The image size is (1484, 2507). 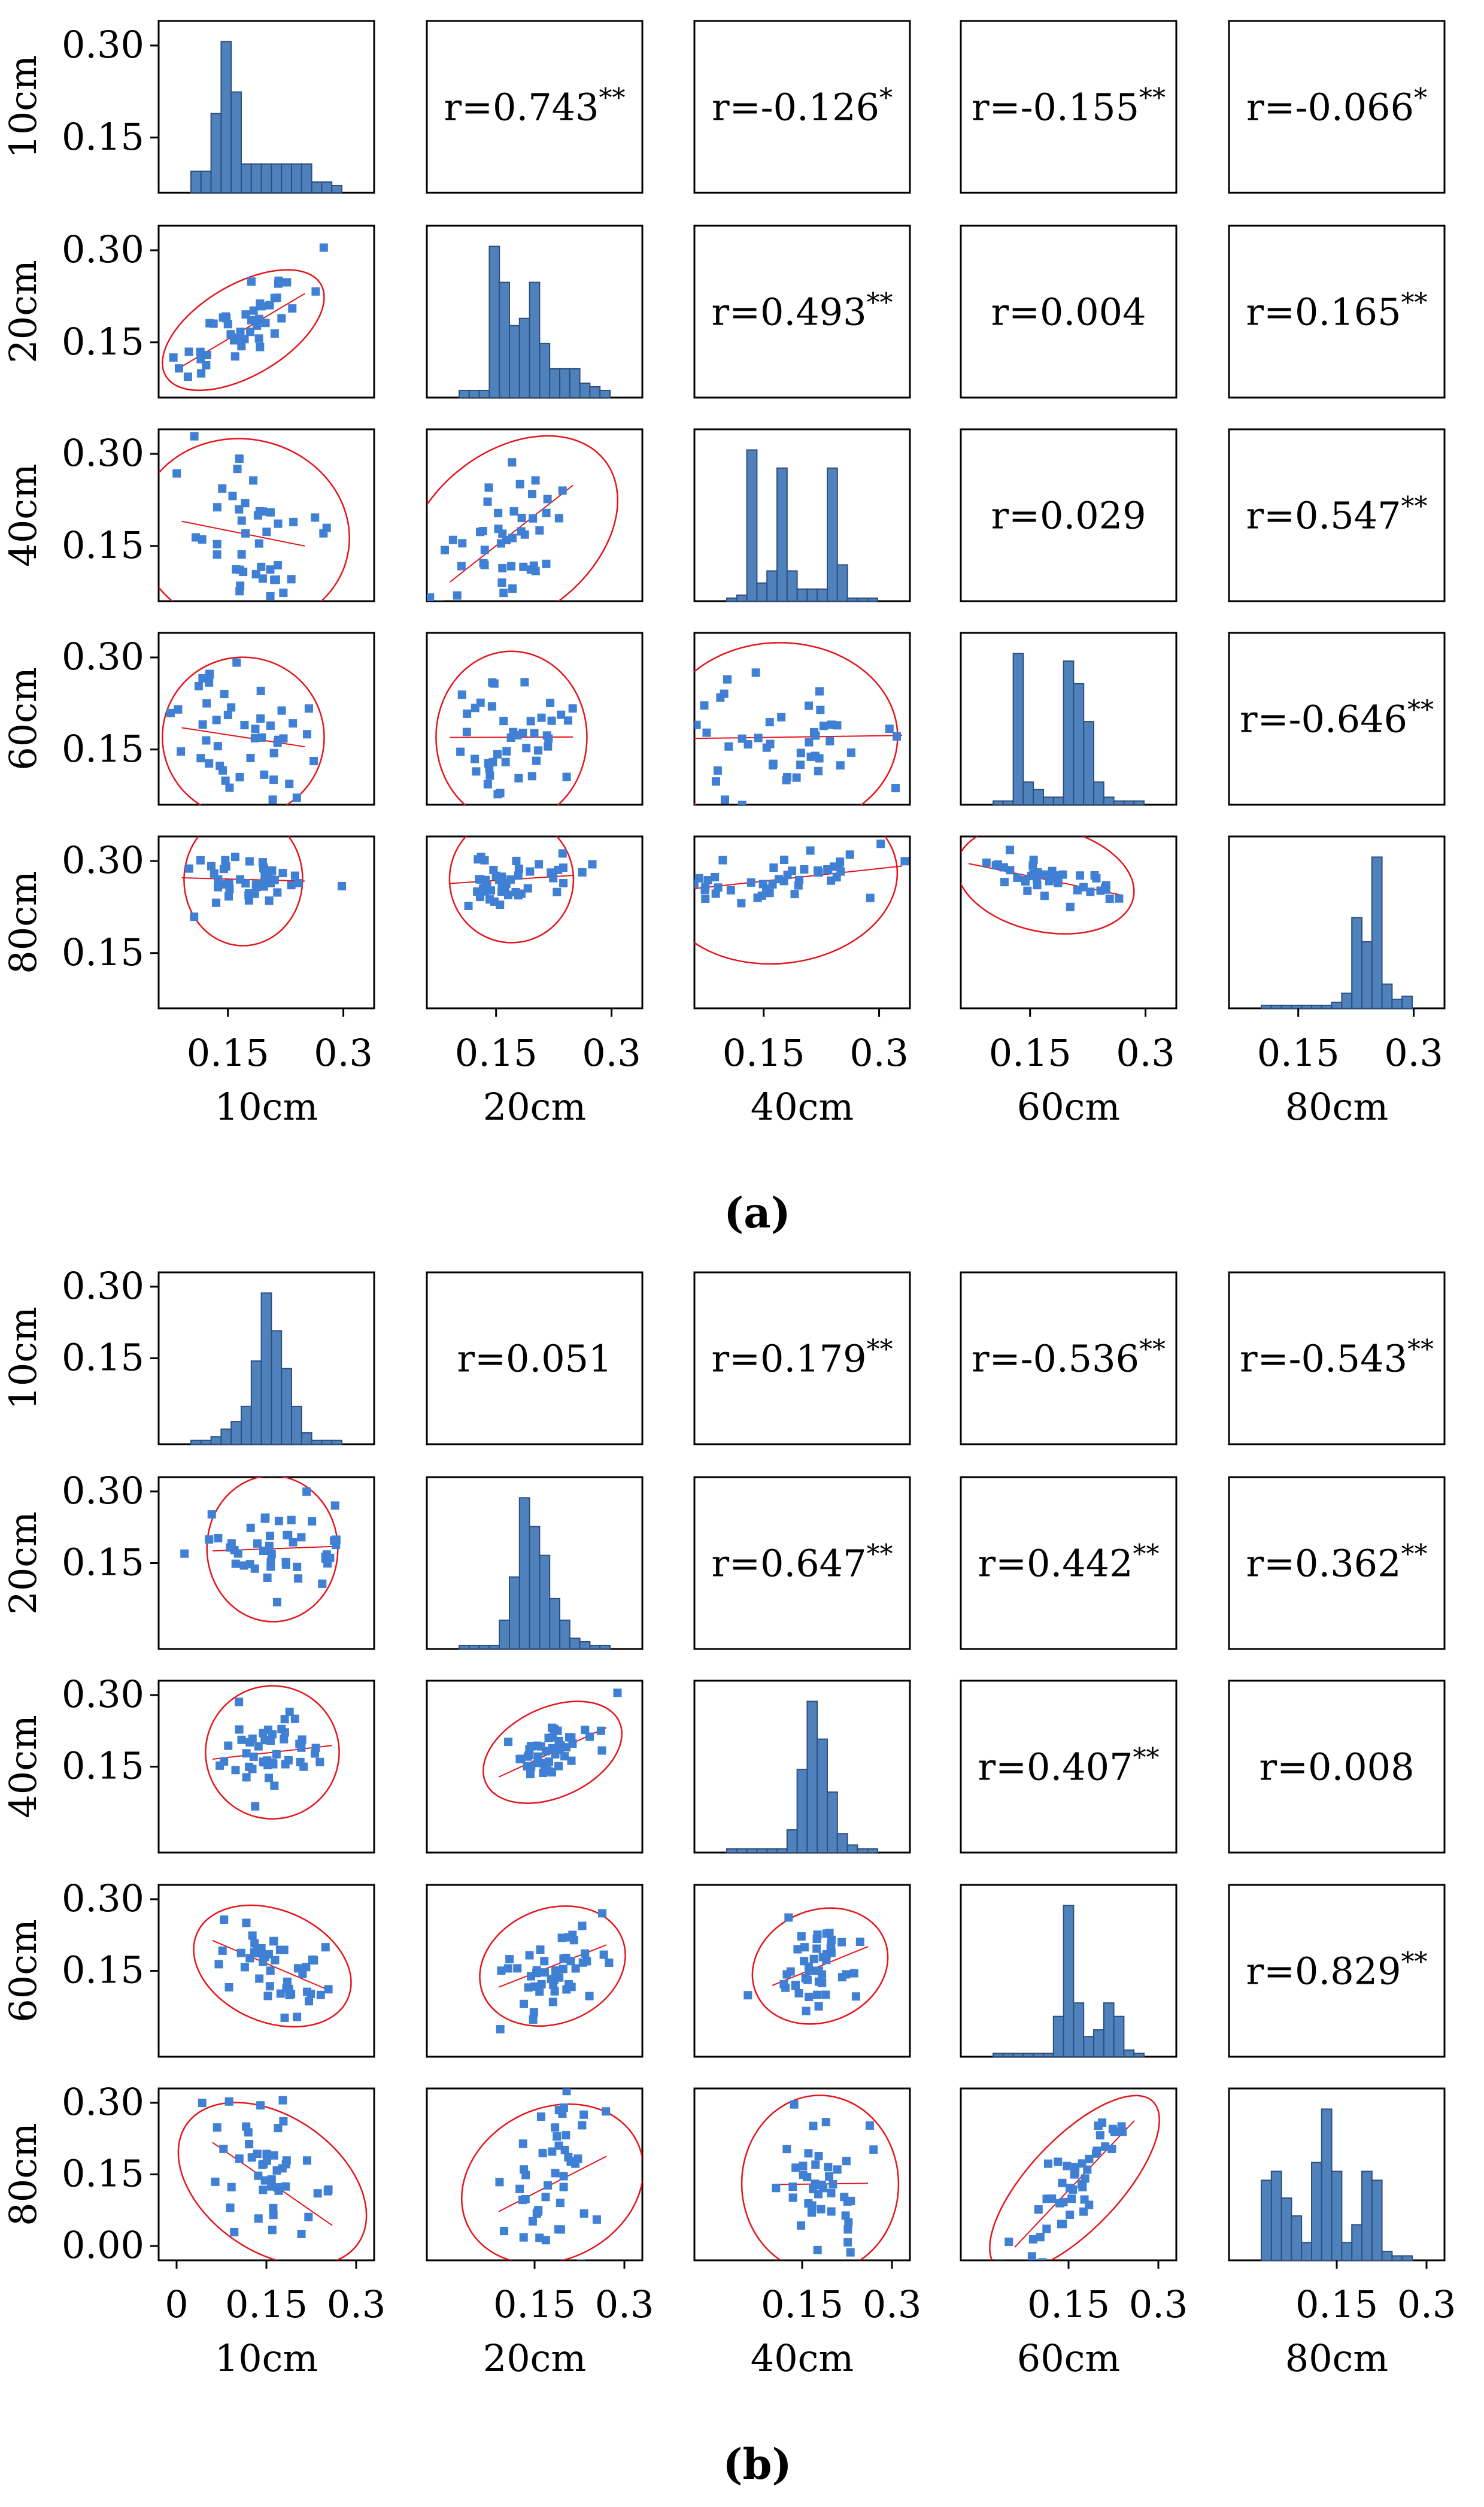 I want to click on y-tick-label: 0.30, so click(x=103, y=2102).